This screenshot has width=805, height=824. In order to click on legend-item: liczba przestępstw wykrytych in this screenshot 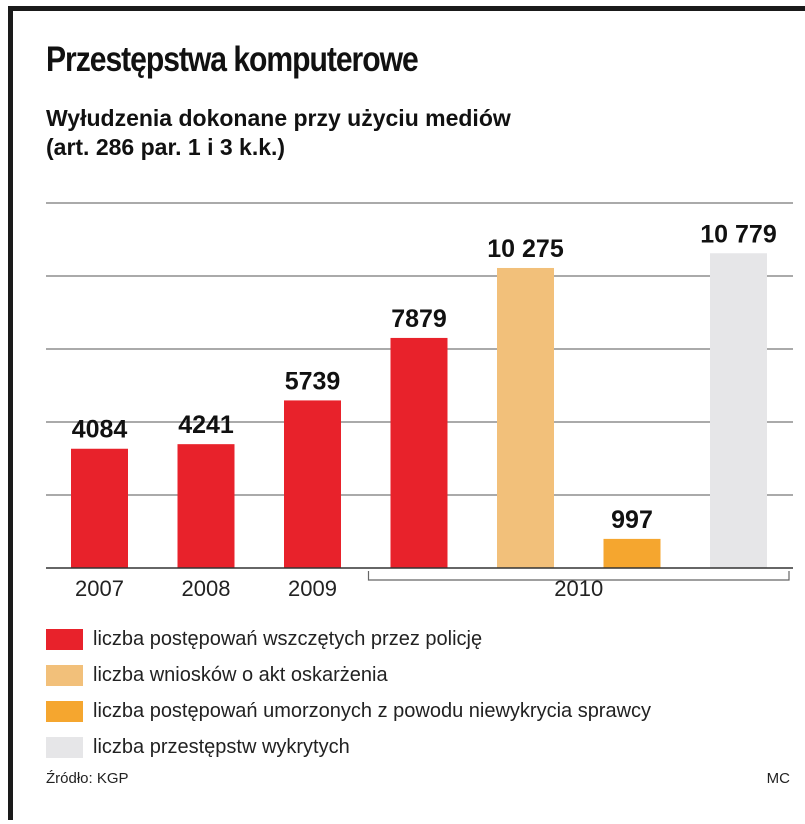, I will do `click(348, 747)`.